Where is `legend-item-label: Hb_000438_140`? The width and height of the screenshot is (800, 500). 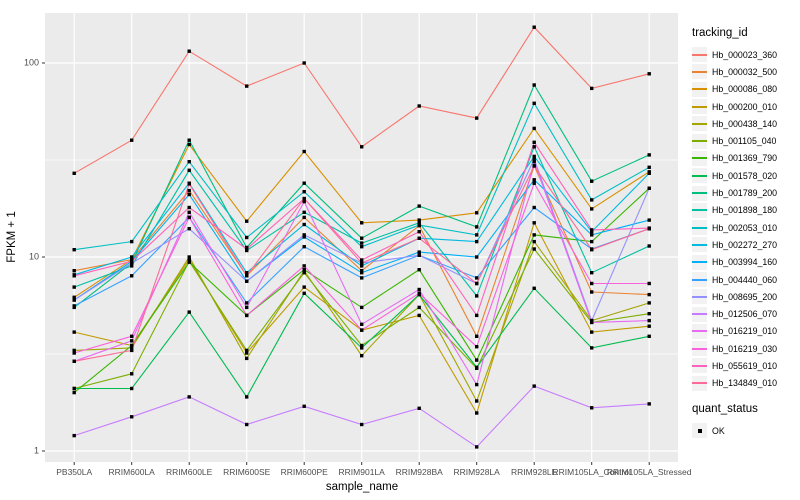 legend-item-label: Hb_000438_140 is located at coordinates (745, 123).